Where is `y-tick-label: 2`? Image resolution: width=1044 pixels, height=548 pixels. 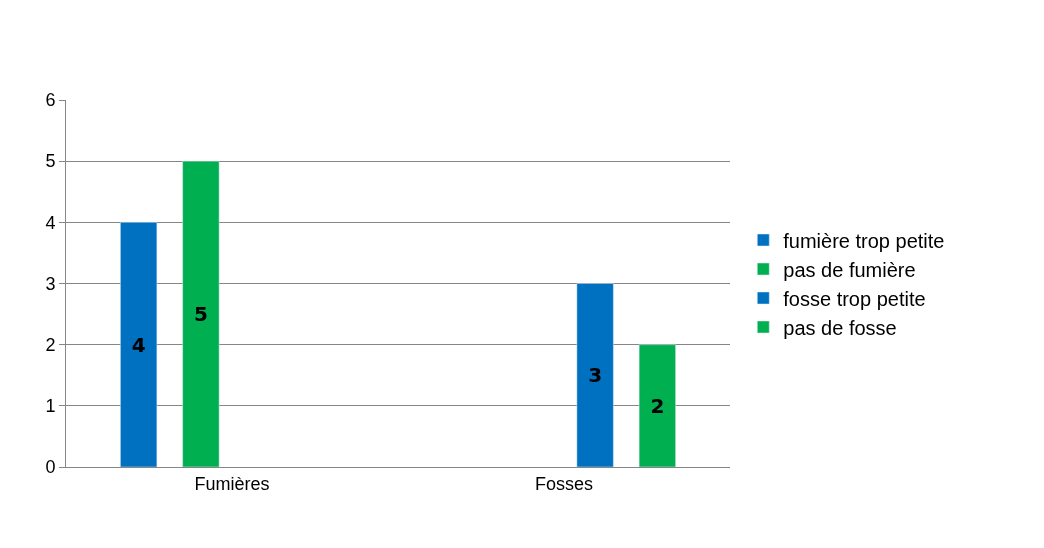 y-tick-label: 2 is located at coordinates (50, 344).